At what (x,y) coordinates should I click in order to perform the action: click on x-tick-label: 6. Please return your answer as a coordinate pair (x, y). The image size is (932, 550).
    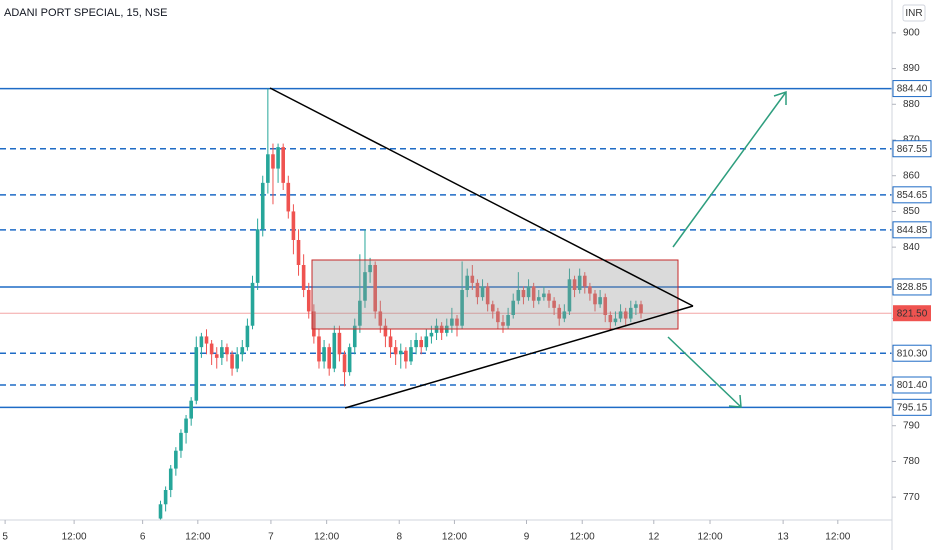
    Looking at the image, I should click on (143, 537).